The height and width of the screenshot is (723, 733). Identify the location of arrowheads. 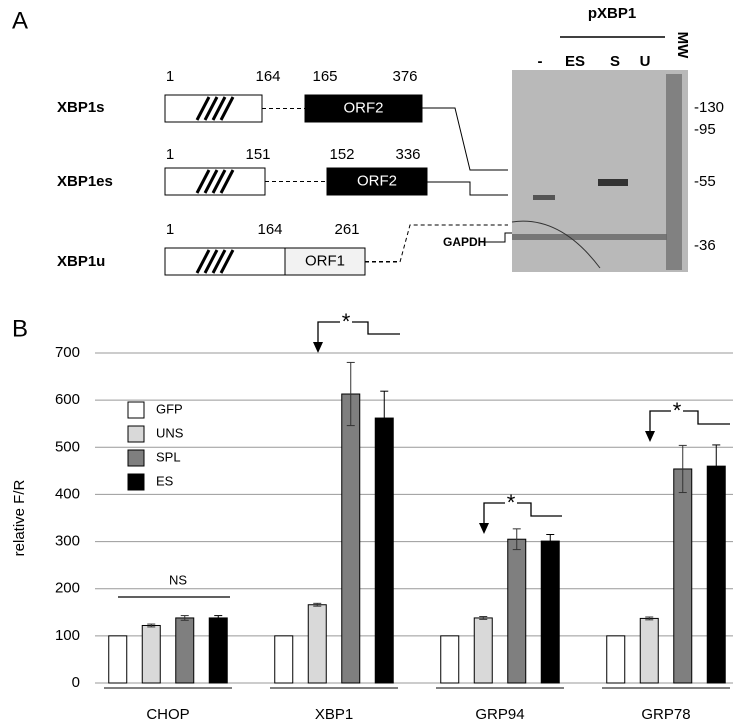
(484, 438).